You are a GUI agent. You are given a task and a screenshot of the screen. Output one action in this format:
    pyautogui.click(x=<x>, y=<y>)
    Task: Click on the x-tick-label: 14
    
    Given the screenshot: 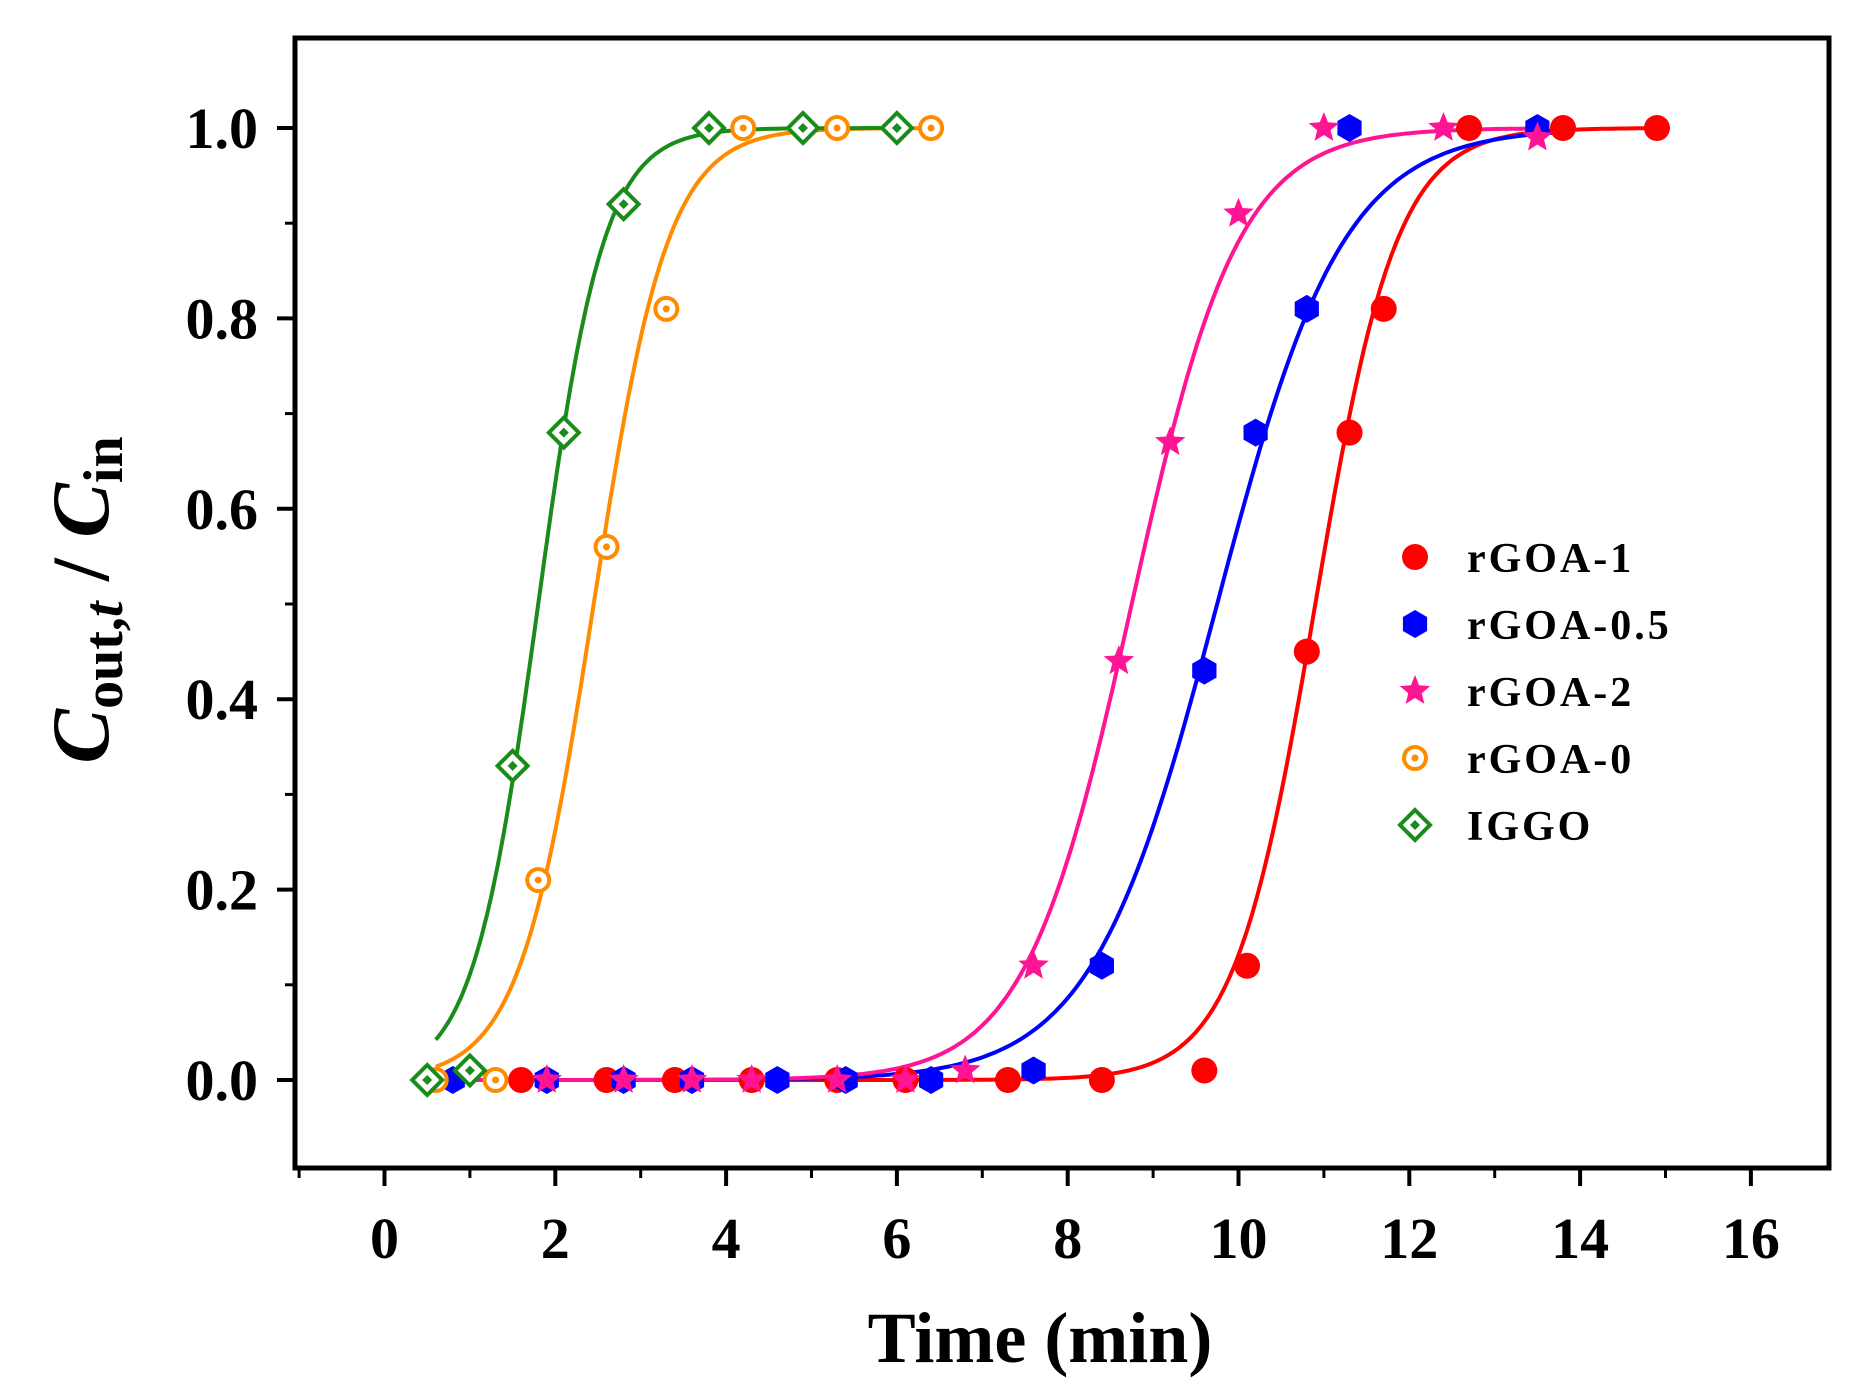 What is the action you would take?
    pyautogui.click(x=1580, y=1238)
    